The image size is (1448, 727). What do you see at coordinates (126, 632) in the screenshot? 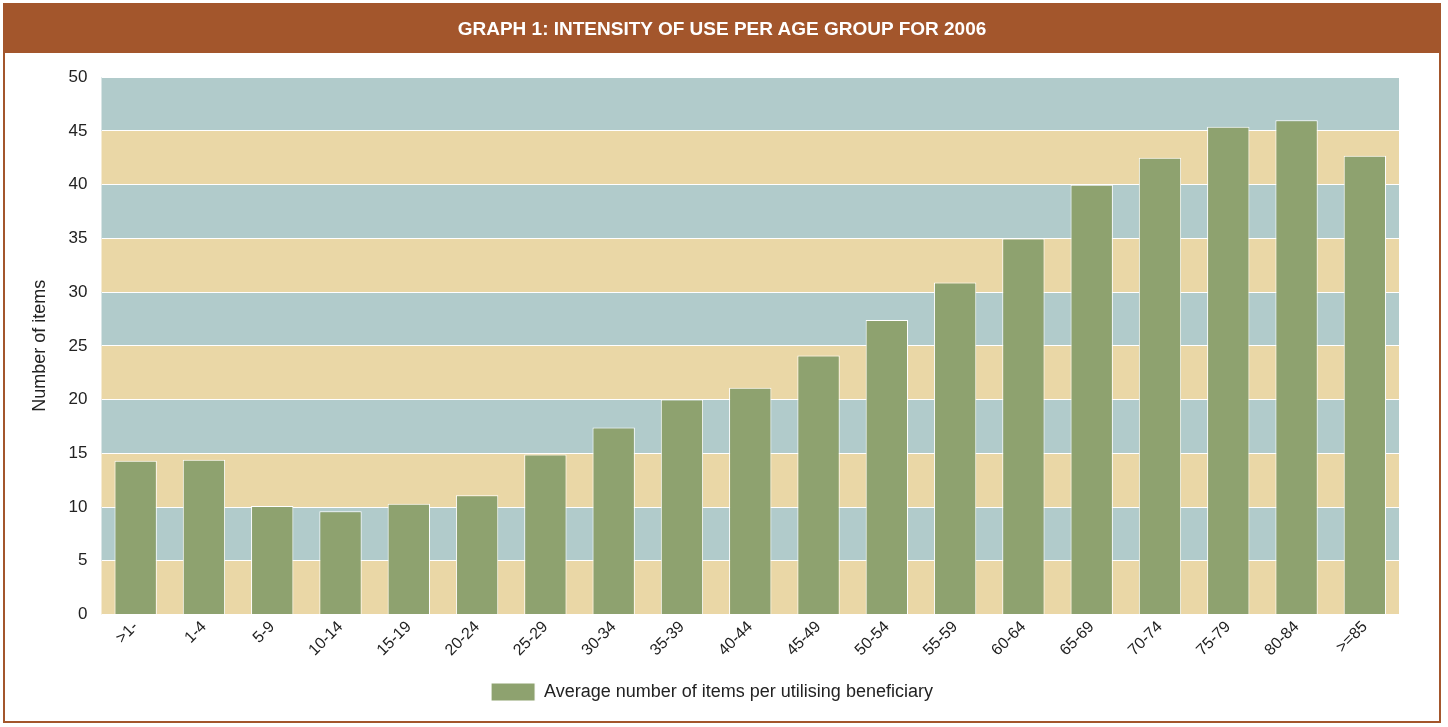
I see `x-tick-label: >1-` at bounding box center [126, 632].